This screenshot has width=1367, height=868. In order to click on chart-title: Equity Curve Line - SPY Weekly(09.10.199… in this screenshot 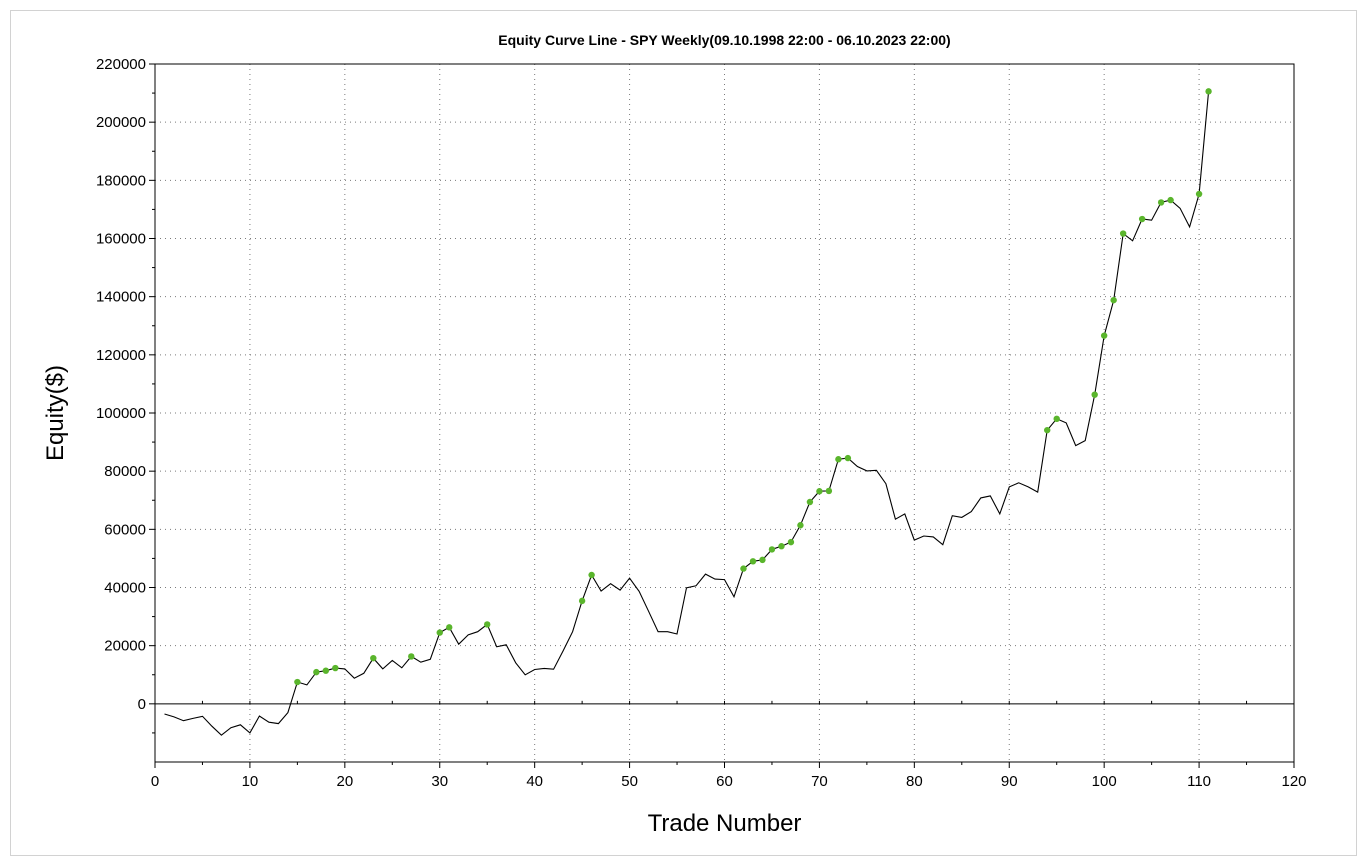, I will do `click(724, 40)`.